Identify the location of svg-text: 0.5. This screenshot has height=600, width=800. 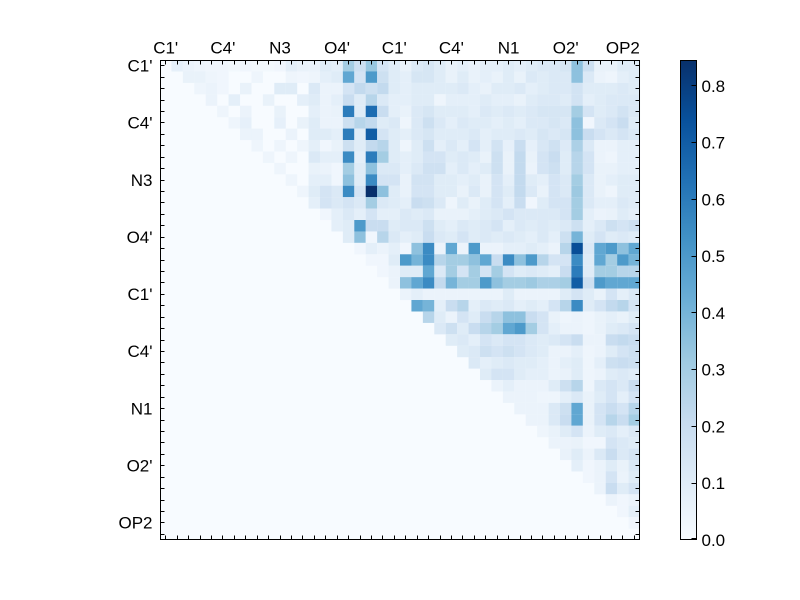
(714, 256).